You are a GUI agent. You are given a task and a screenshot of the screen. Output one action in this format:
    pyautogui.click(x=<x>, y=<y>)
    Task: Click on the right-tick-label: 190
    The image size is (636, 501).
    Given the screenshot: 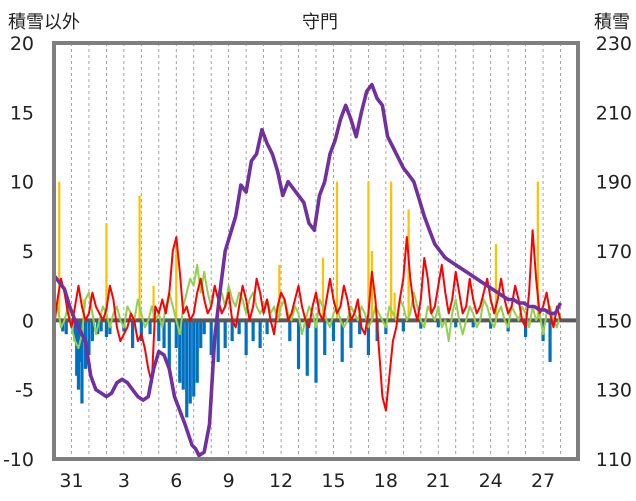 What is the action you would take?
    pyautogui.click(x=614, y=183)
    